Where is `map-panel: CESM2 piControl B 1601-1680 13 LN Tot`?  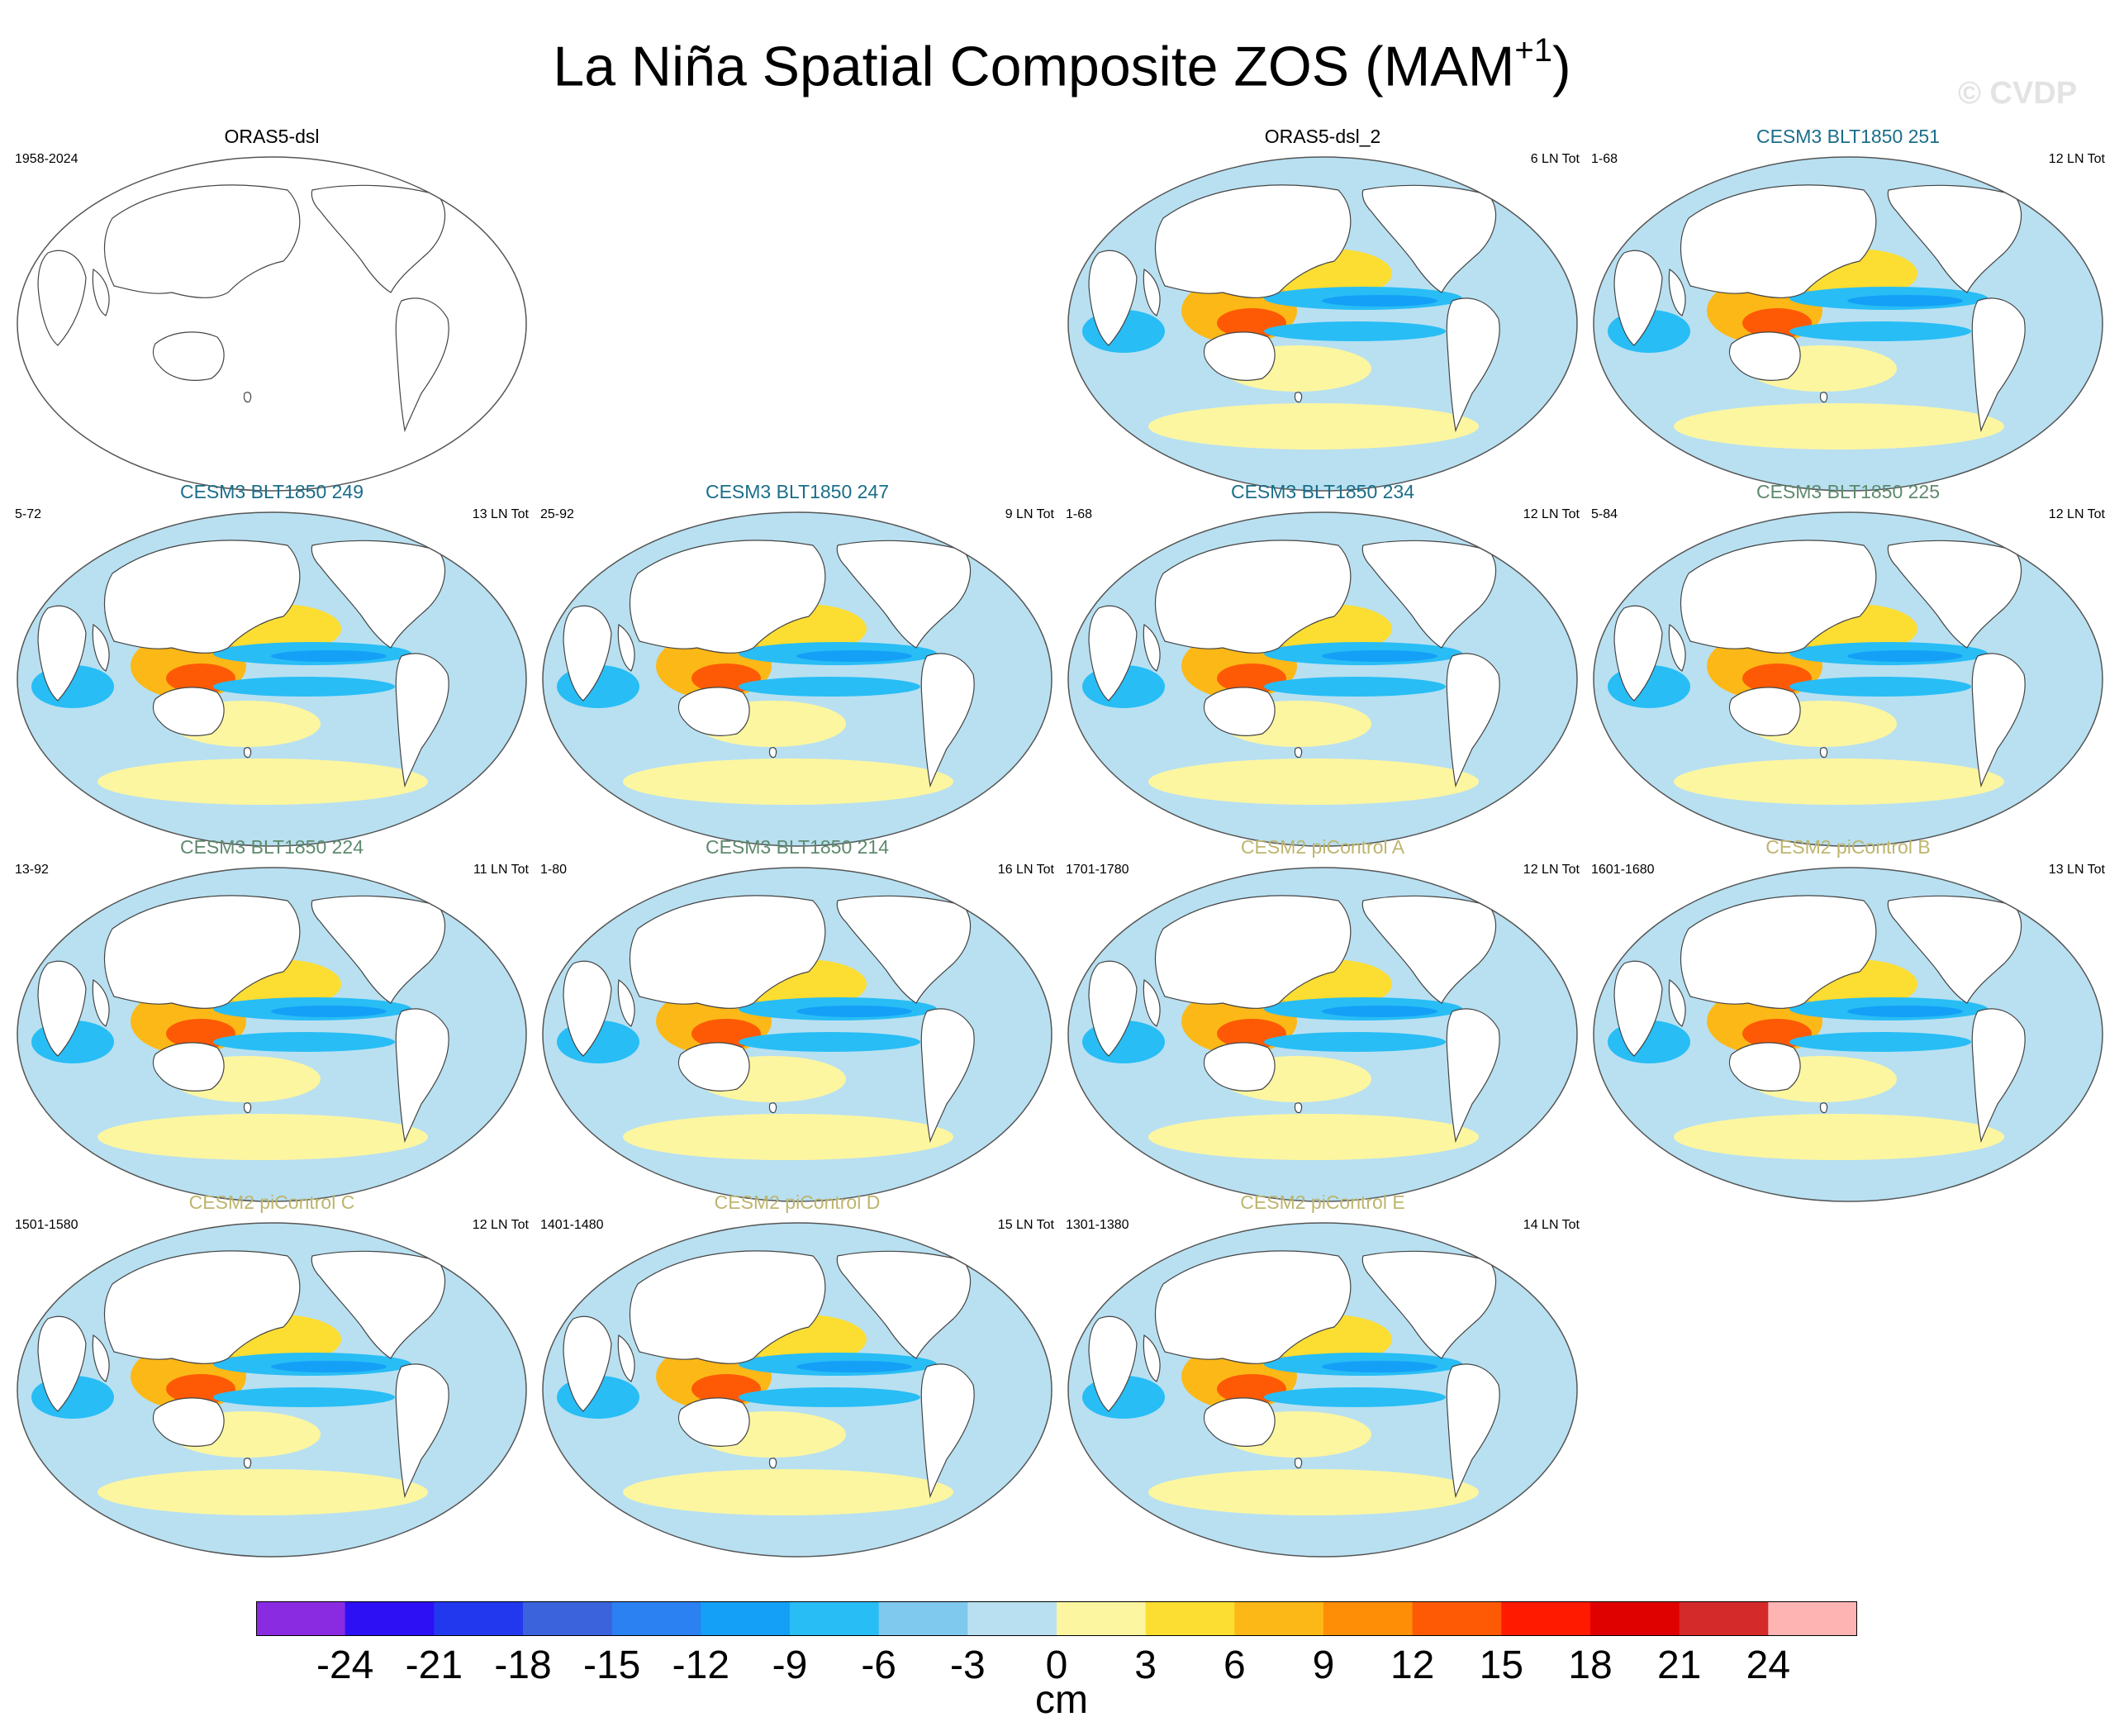
map-panel: CESM2 piControl B 1601-1680 13 LN Tot is located at coordinates (1848, 1021).